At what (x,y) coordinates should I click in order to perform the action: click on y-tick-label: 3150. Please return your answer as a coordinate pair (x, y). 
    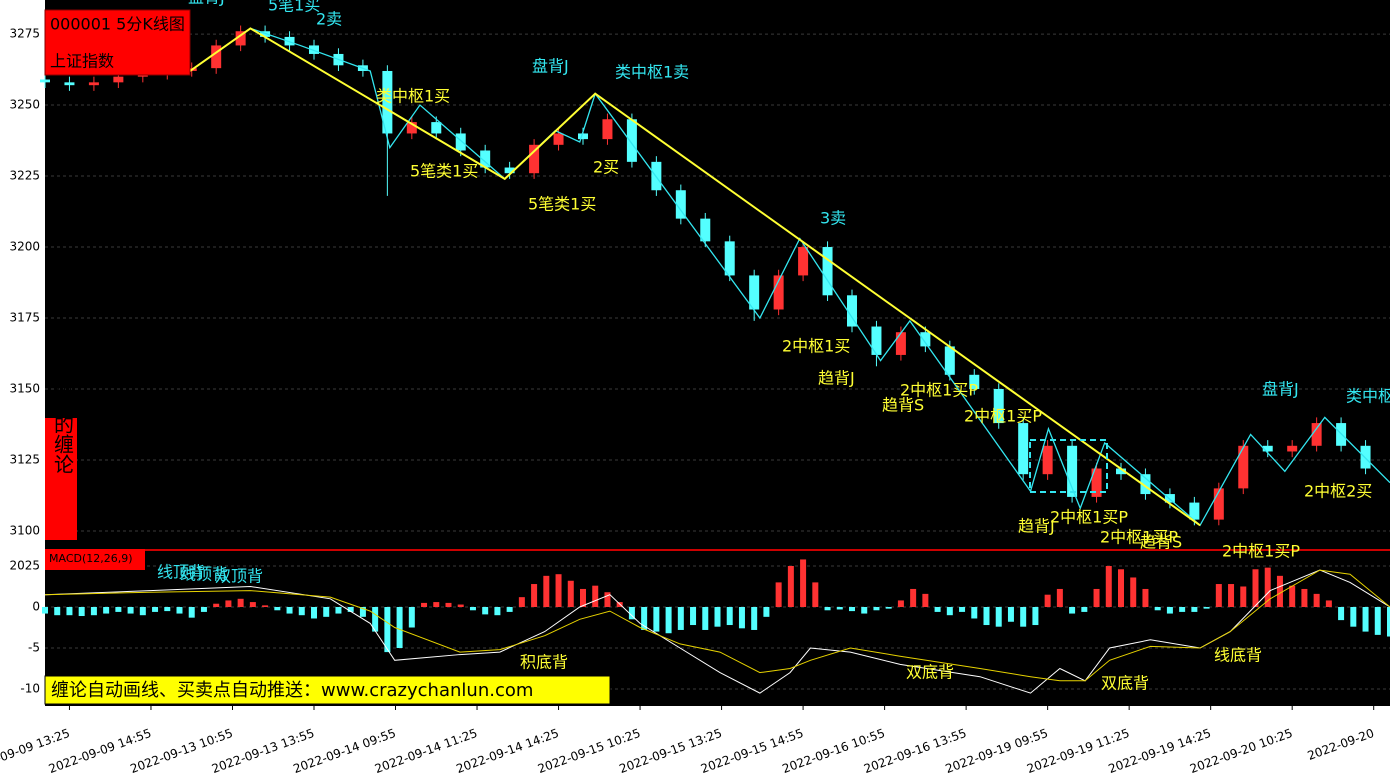
    Looking at the image, I should click on (24, 389).